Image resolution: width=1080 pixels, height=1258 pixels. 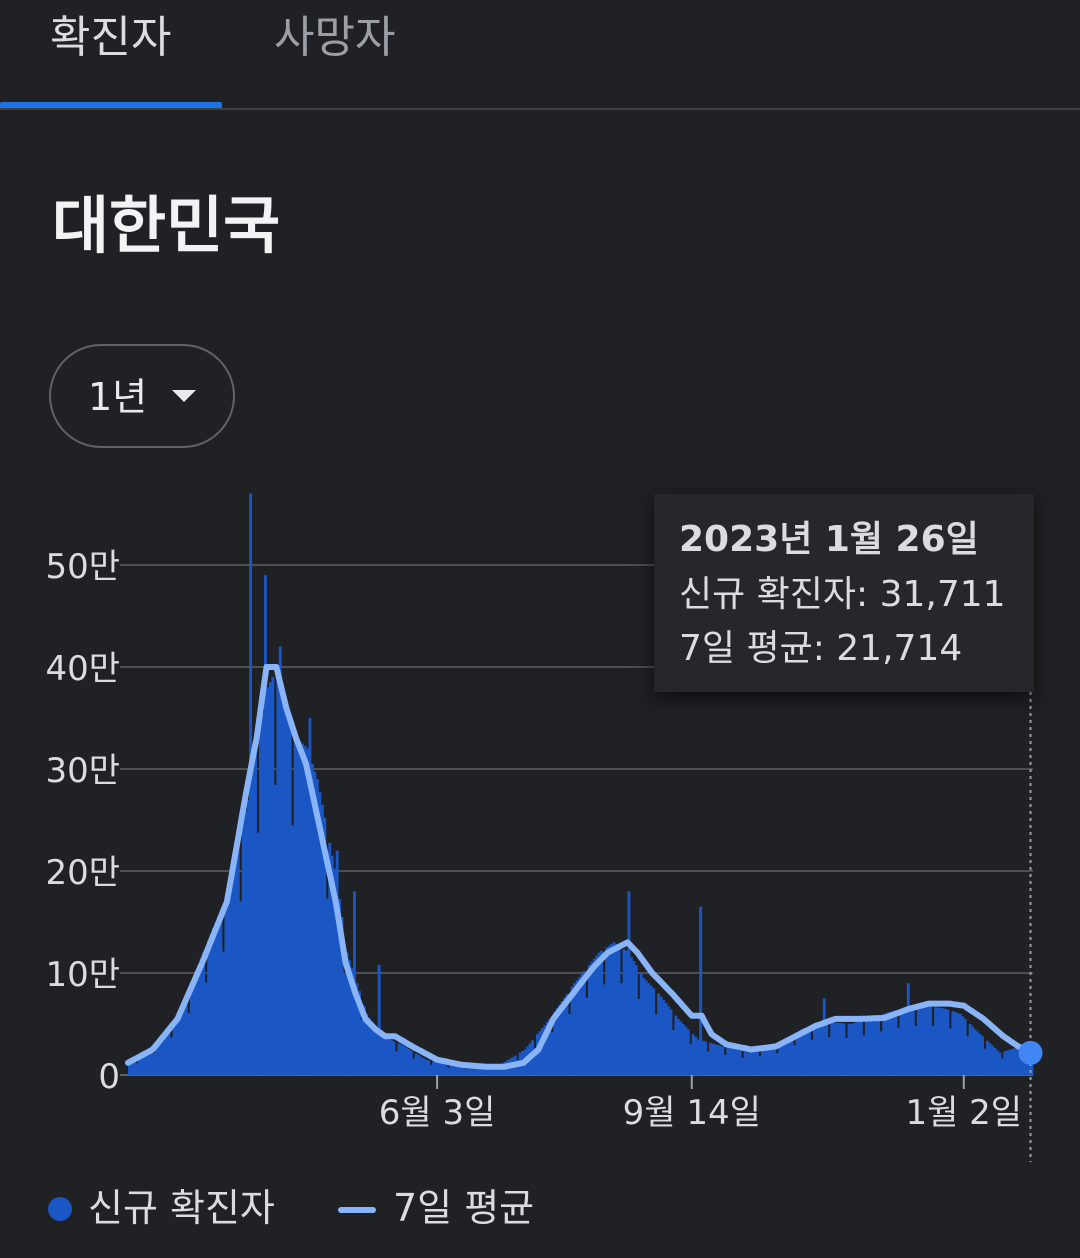 I want to click on region-title: 대한민국, so click(x=166, y=225).